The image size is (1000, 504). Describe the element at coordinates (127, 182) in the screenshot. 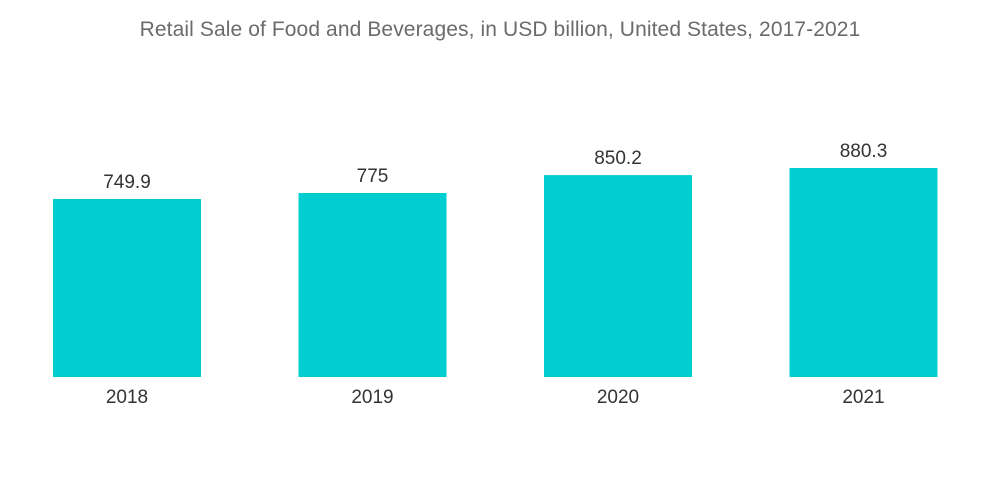

I see `value-label-2018: 749.9` at that location.